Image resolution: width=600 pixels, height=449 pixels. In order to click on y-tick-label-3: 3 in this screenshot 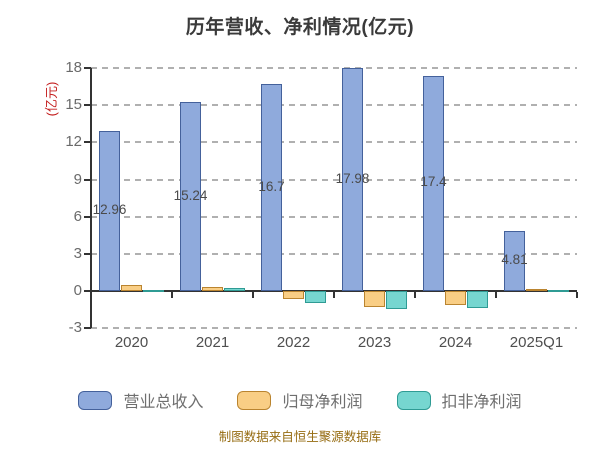, I will do `click(77, 253)`.